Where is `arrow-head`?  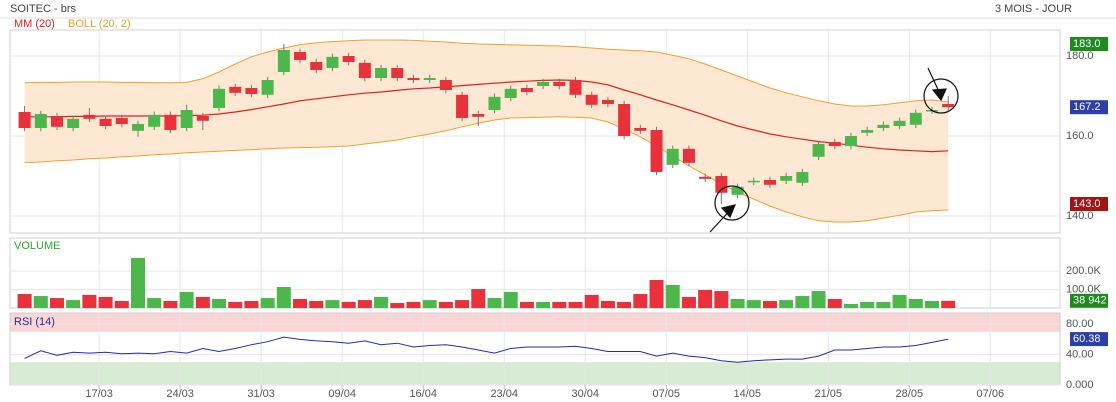 arrow-head is located at coordinates (728, 211).